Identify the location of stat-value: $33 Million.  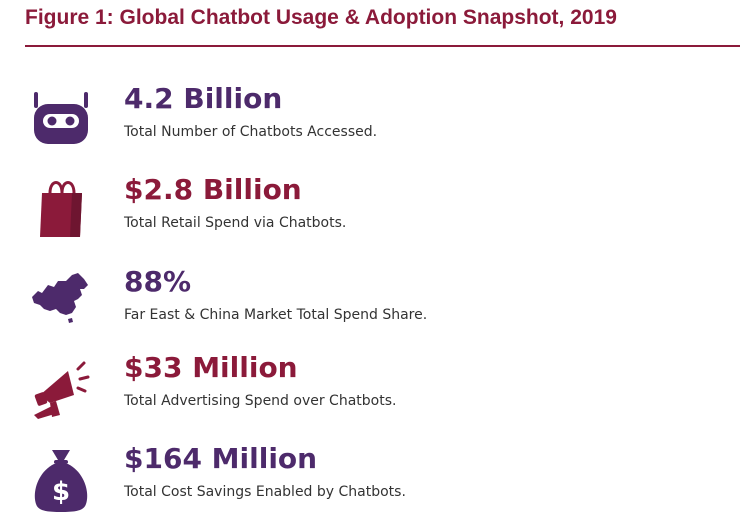
(211, 367).